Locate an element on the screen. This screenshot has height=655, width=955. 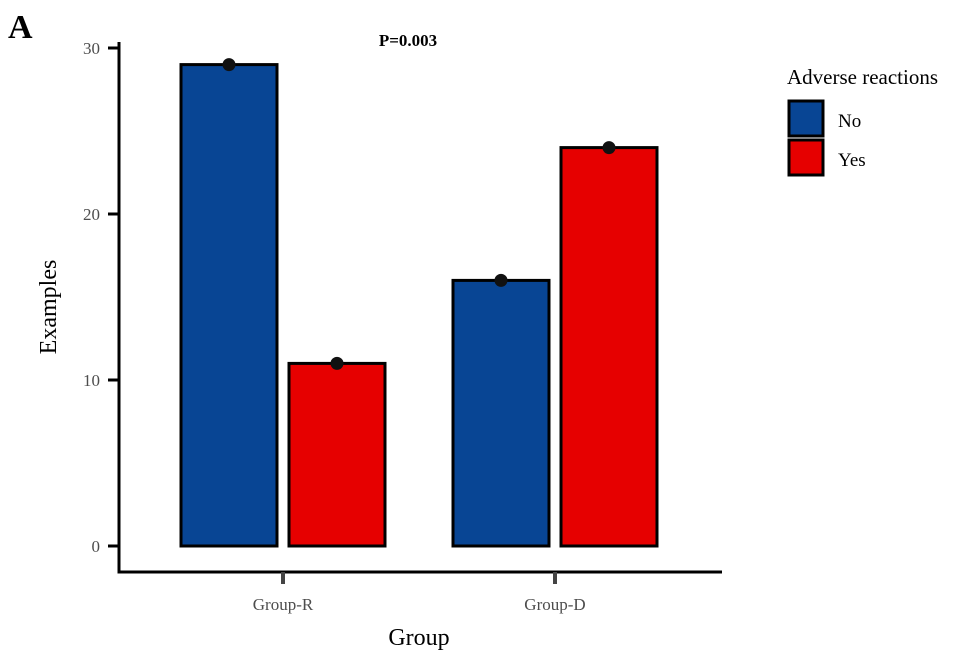
legend-label-yes: Yes is located at coordinates (852, 160).